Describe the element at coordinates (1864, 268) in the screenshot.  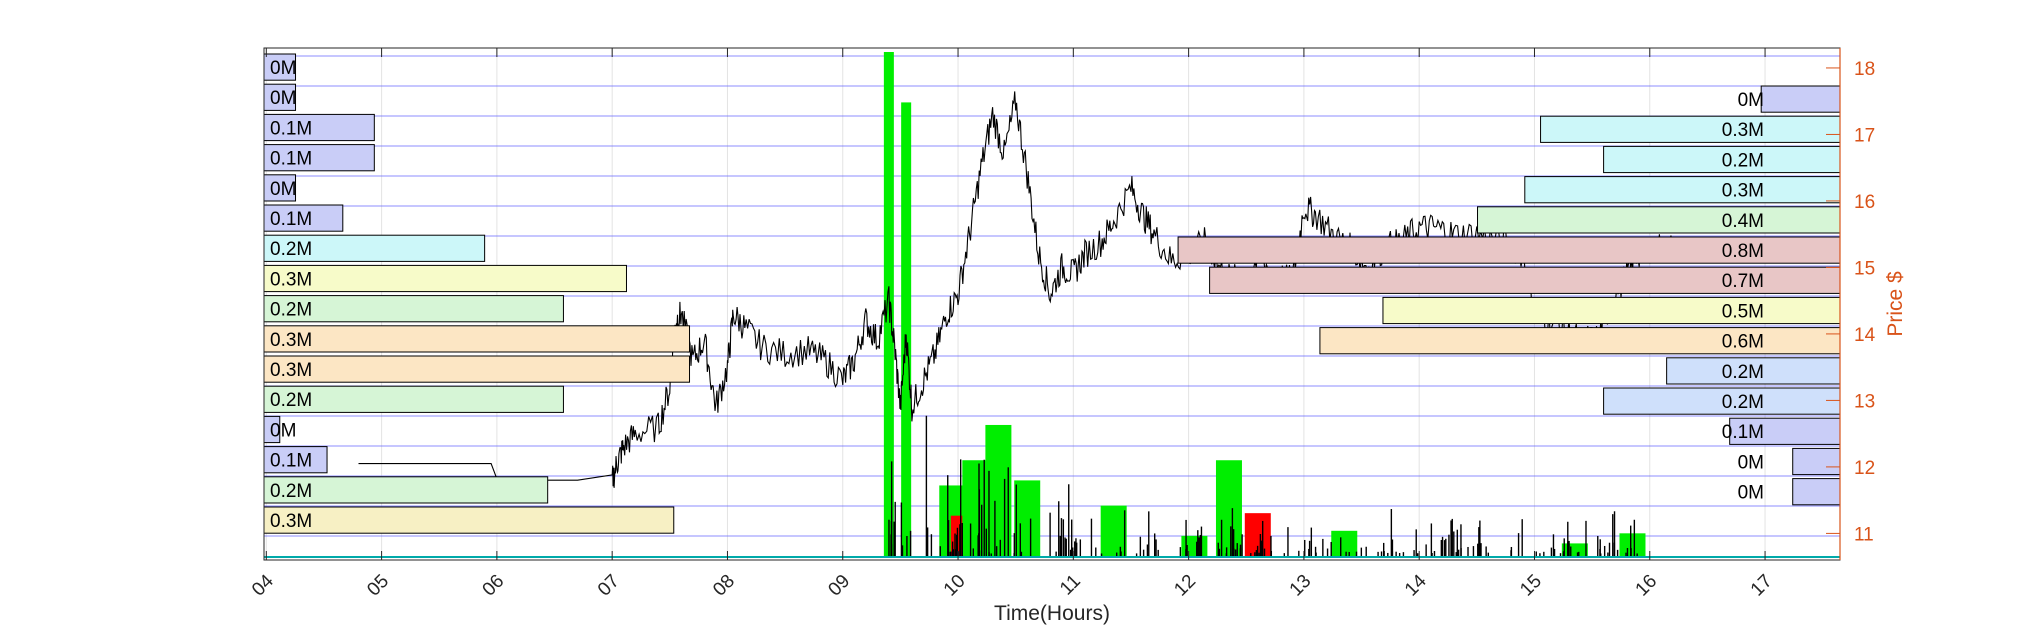
I see `y-tick-label: 15` at that location.